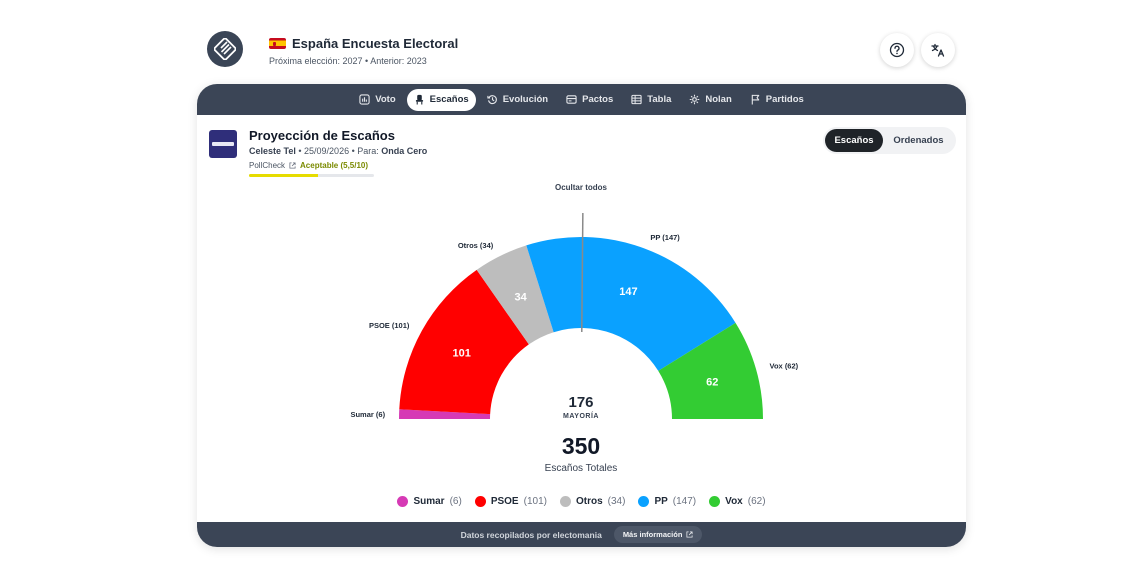 The image size is (1140, 570). I want to click on election-dates: Próxima elección: 2027 • Anterior: 2023, so click(348, 61).